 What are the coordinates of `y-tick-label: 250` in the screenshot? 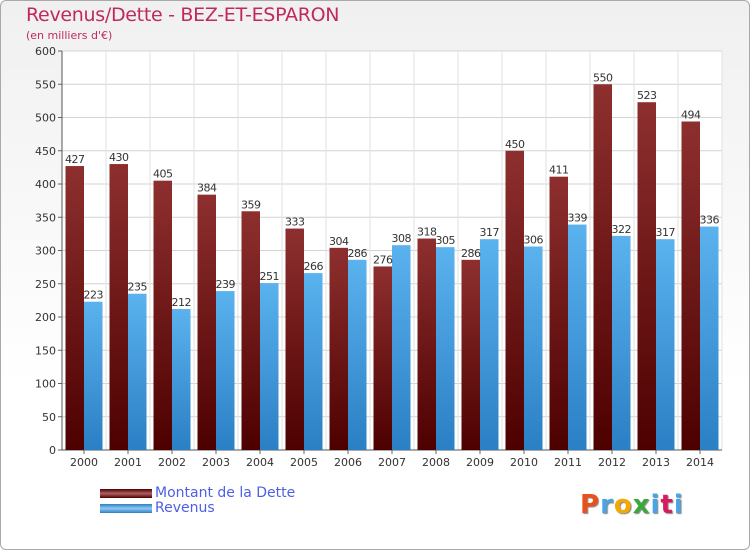 It's located at (45, 284).